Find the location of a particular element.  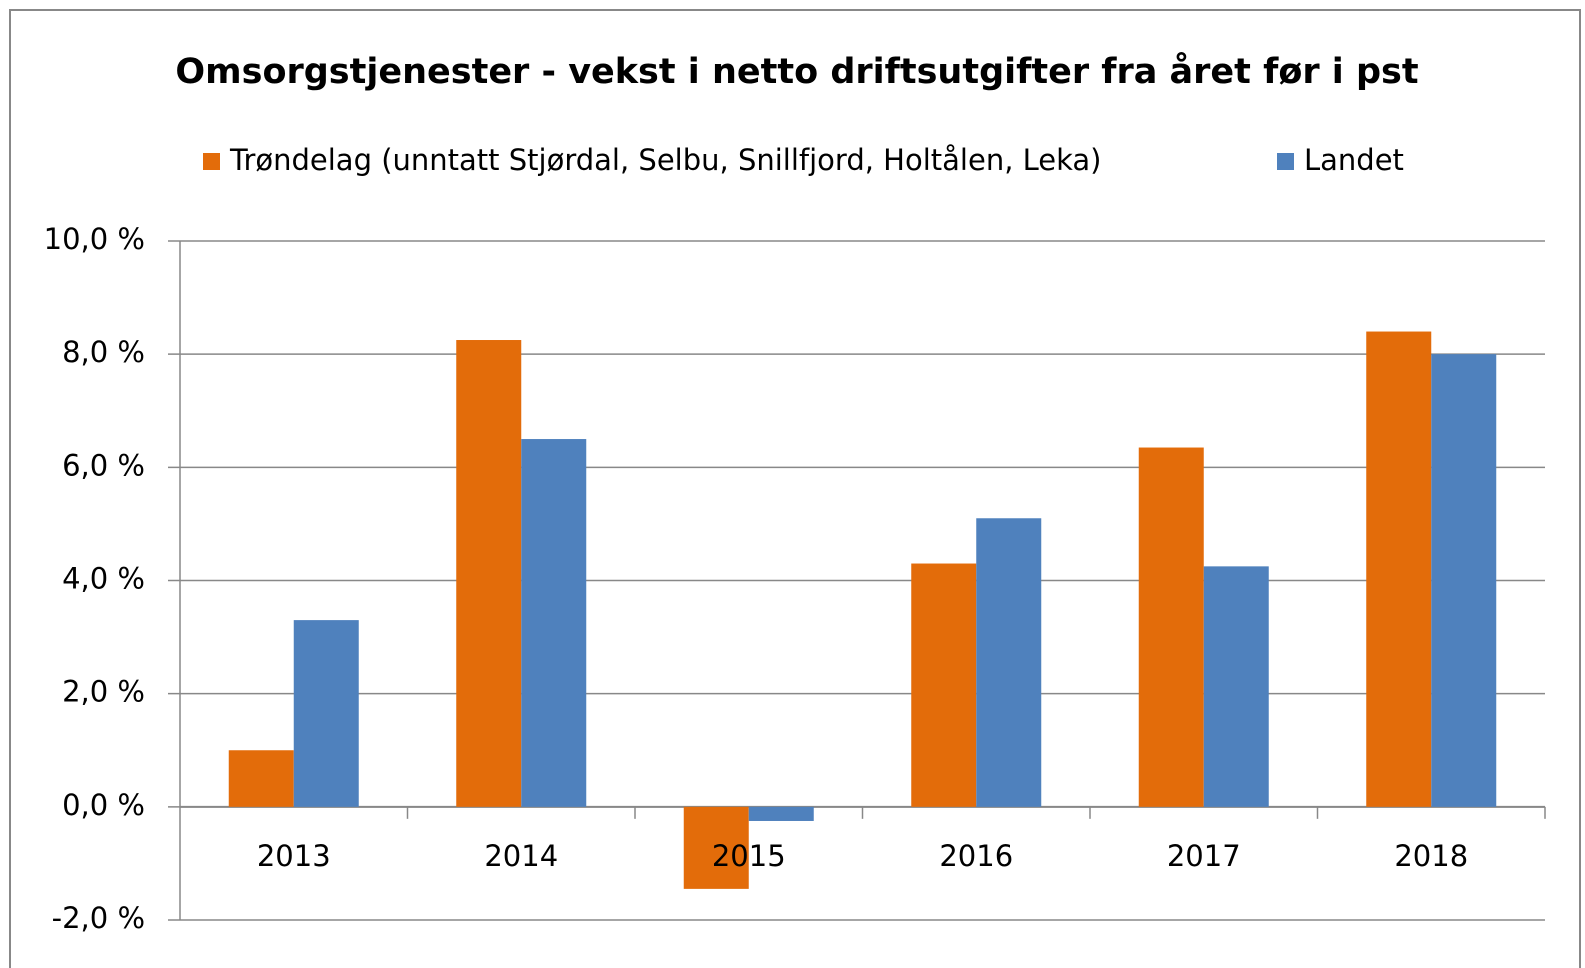

y-tick-label: 10,0 % is located at coordinates (94, 239).